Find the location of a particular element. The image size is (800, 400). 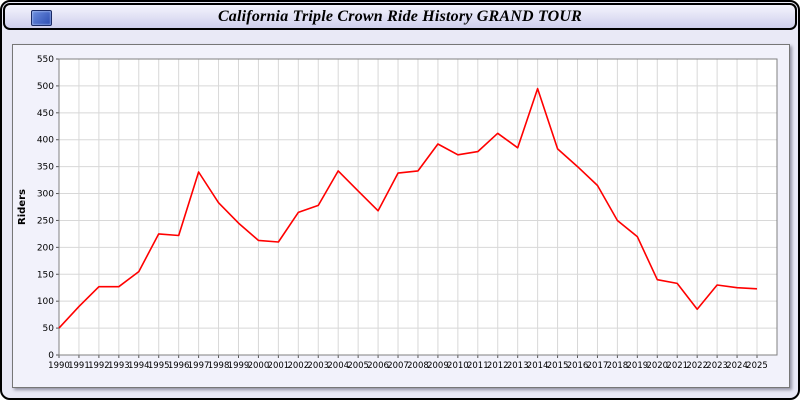

y-tick-label: 550 is located at coordinates (45, 60).